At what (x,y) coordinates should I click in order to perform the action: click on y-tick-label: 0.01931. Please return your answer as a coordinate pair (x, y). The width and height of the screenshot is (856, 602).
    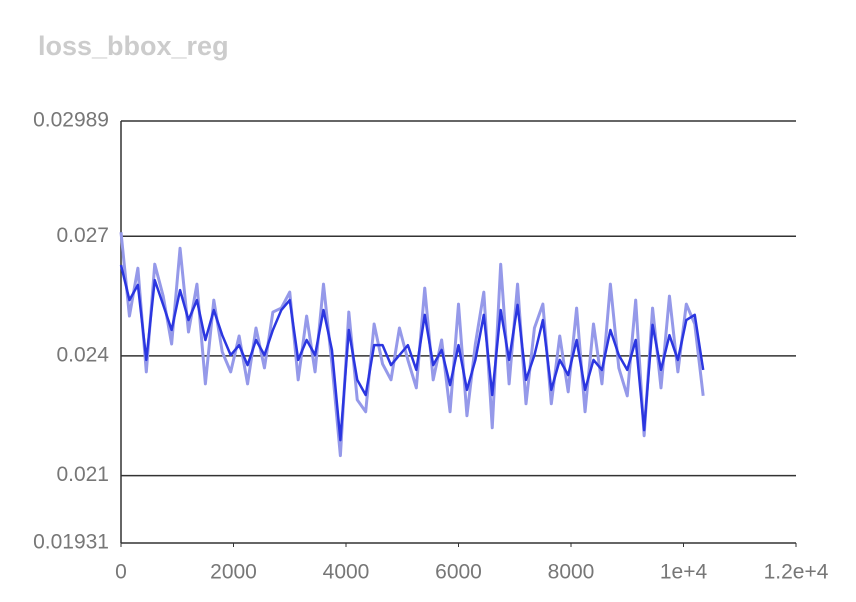
    Looking at the image, I should click on (71, 542).